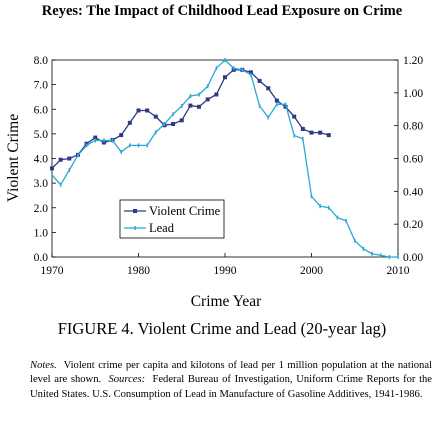 This screenshot has width=444, height=428. I want to click on legend-marker-violent-crime, so click(135, 211).